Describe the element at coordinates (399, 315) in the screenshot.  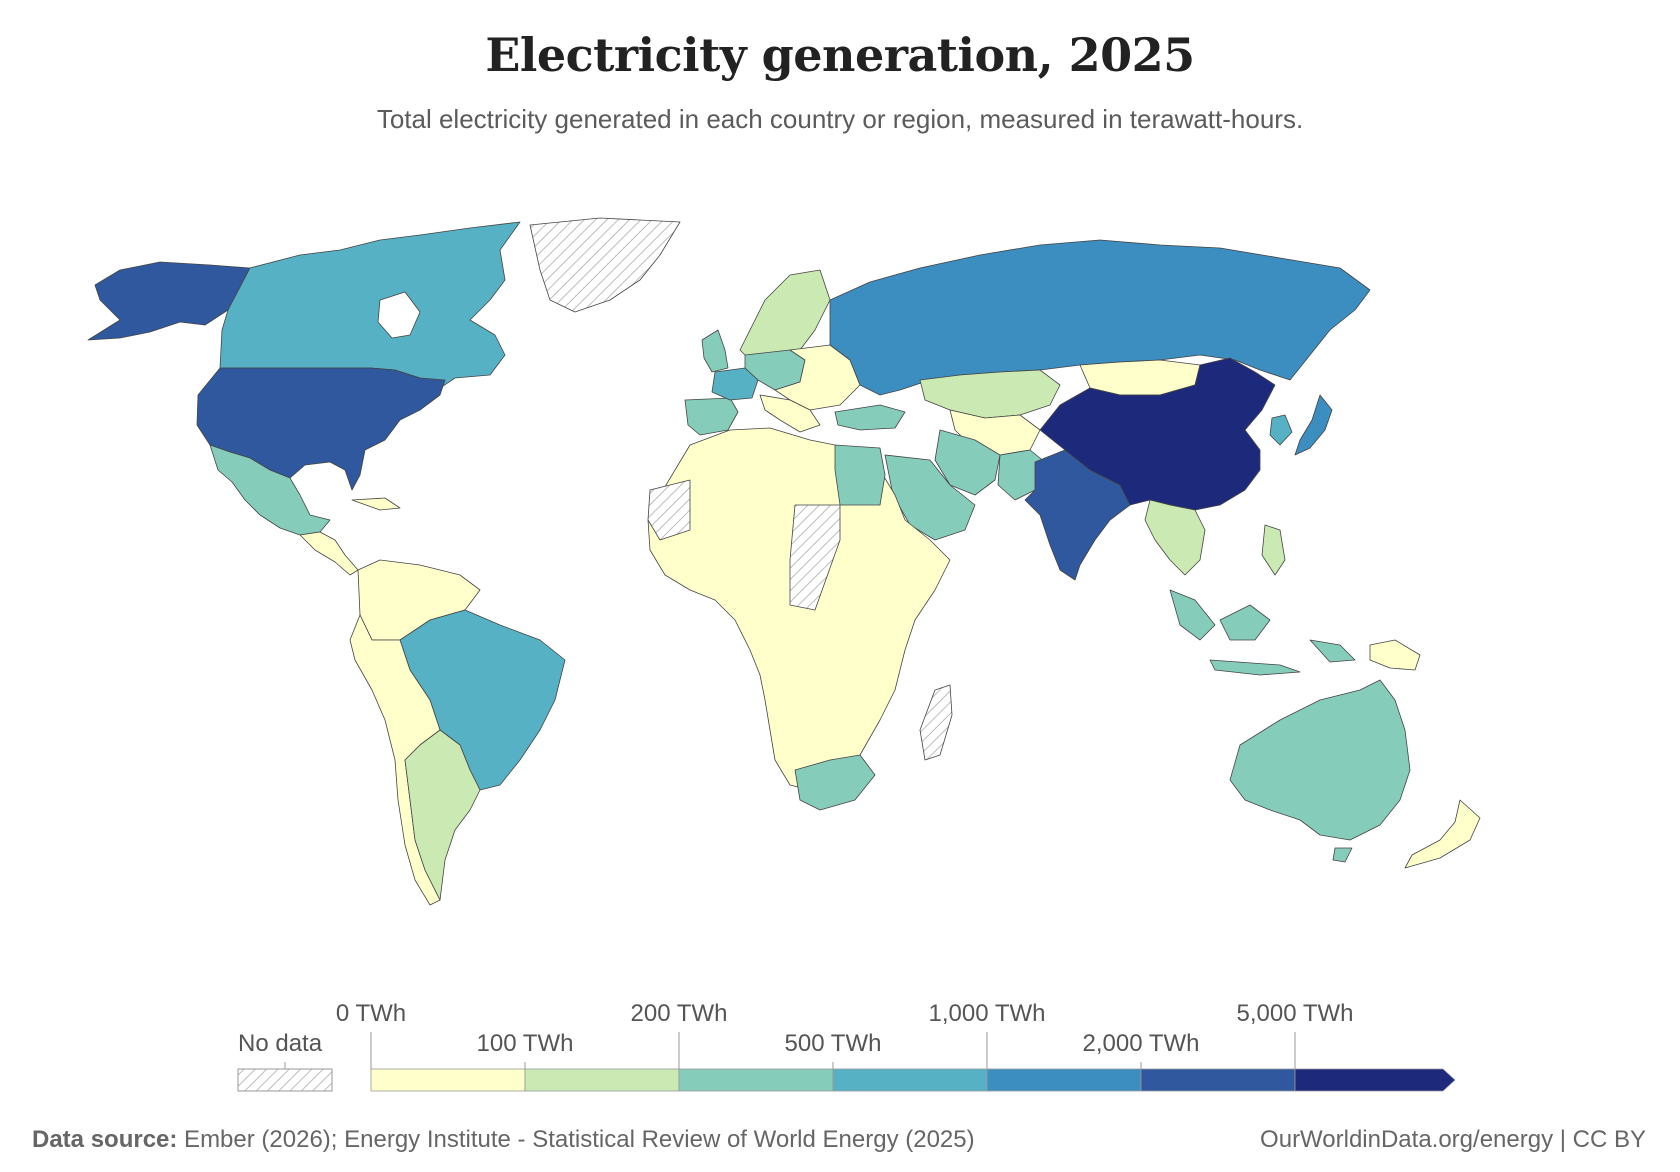
I see `region-canada-bay` at that location.